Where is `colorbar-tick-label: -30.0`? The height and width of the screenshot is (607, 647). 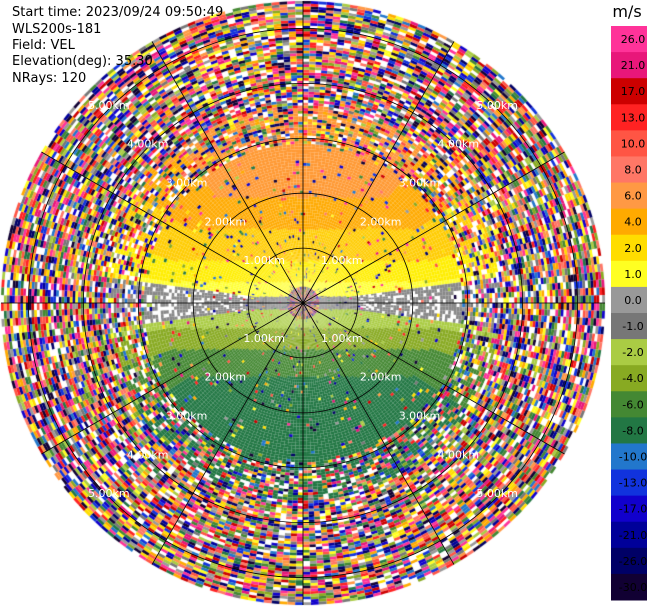
colorbar-tick-label: -30.0 is located at coordinates (633, 587).